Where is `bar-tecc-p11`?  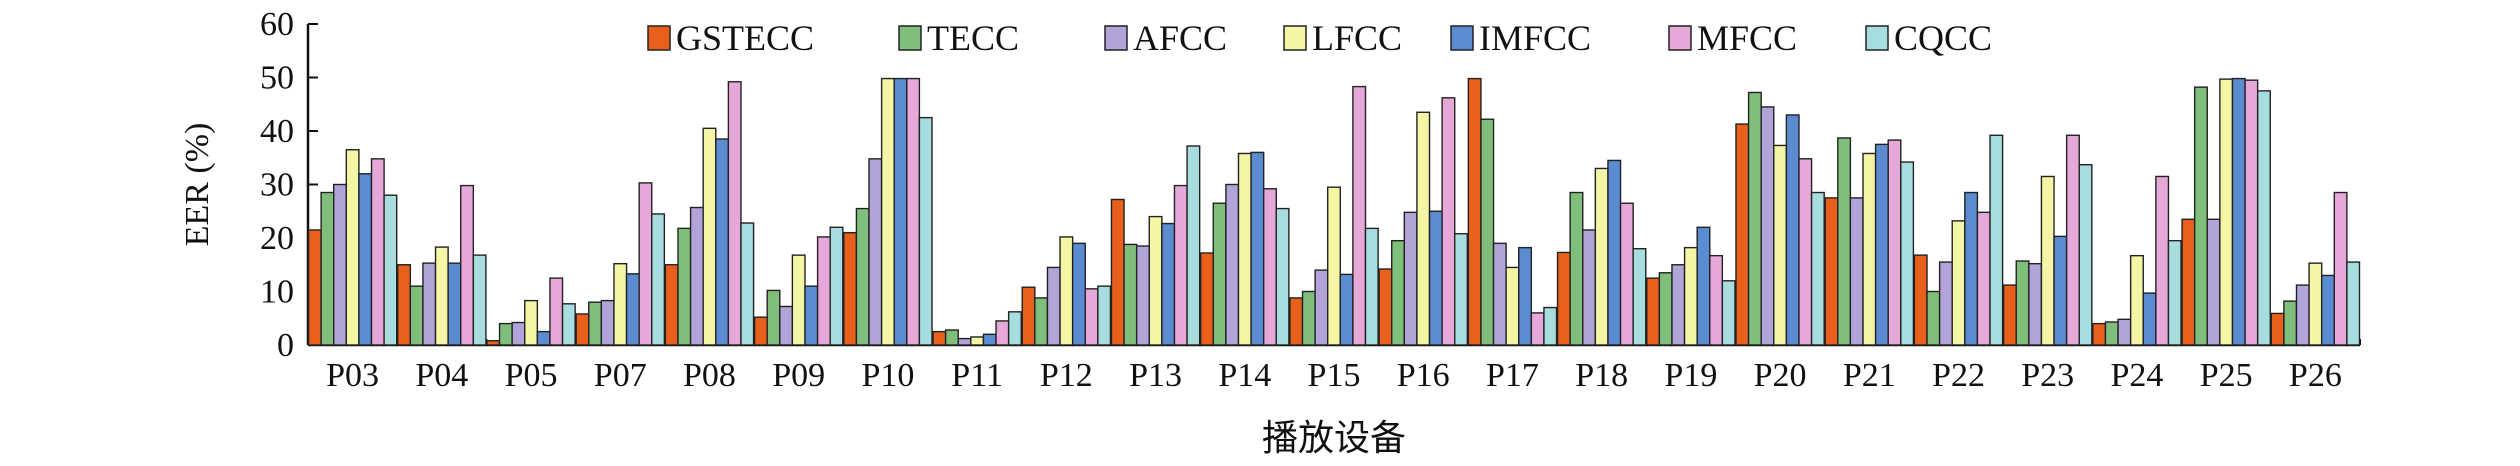
bar-tecc-p11 is located at coordinates (951, 337).